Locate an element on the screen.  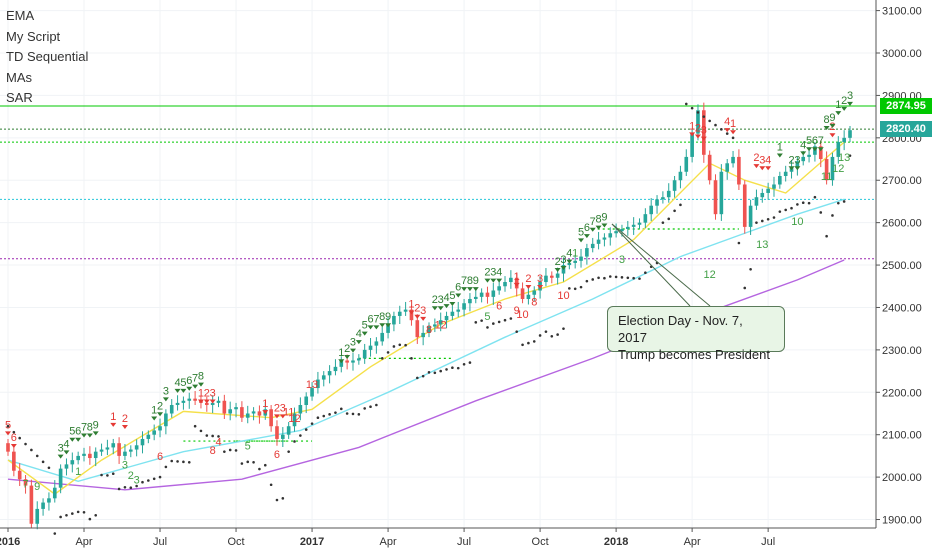
legend-item-mas: MAs is located at coordinates (19, 77).